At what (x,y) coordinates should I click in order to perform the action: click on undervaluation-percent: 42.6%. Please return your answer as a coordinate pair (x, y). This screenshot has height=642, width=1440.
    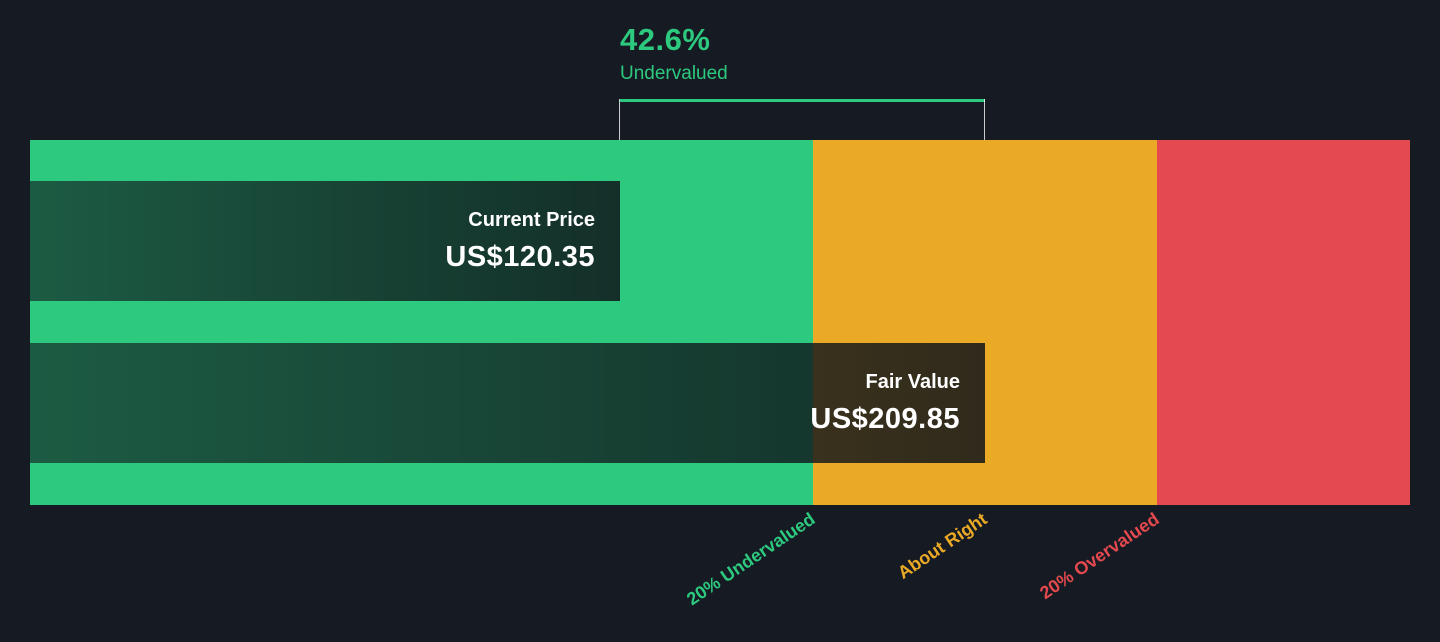
    Looking at the image, I should click on (665, 39).